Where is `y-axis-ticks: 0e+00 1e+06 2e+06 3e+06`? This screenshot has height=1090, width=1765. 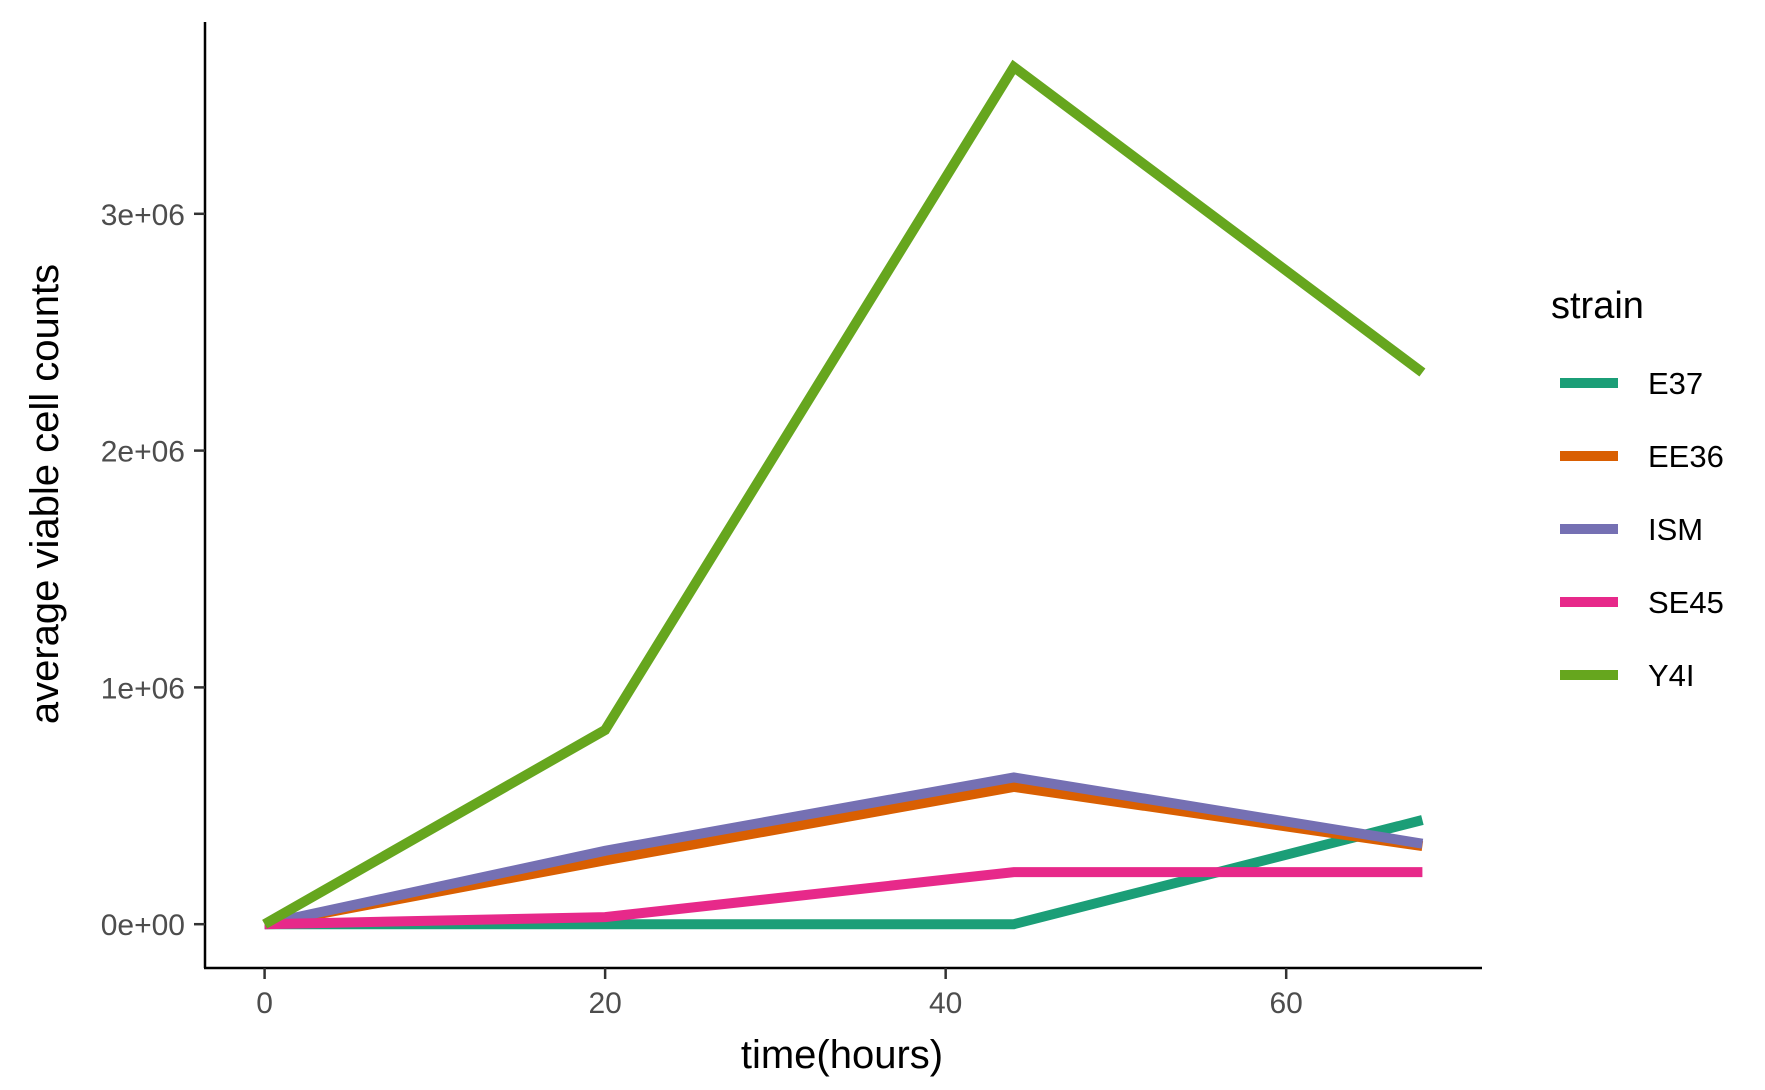
y-axis-ticks: 0e+00 1e+06 2e+06 3e+06 is located at coordinates (153, 570).